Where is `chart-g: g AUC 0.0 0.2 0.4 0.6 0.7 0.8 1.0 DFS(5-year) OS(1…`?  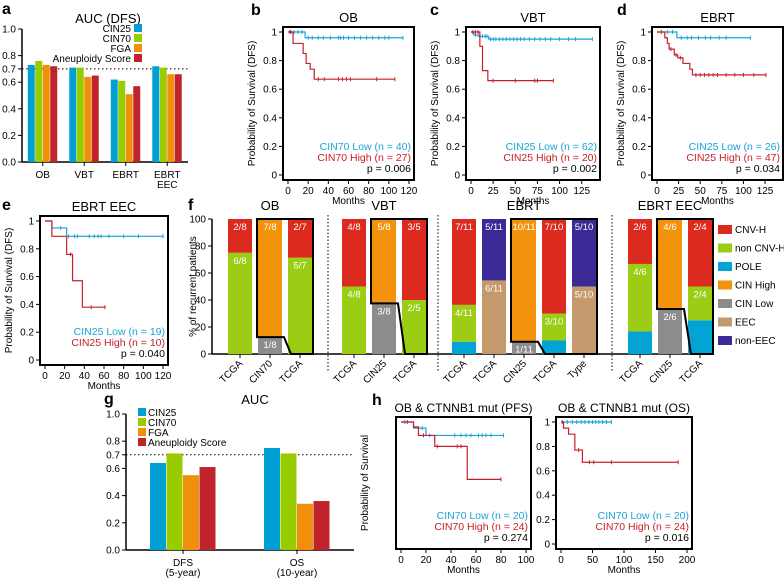
chart-g: g AUC 0.0 0.2 0.4 0.6 0.7 0.8 1.0 DFS(5-year) OS(1… is located at coordinates (229, 484).